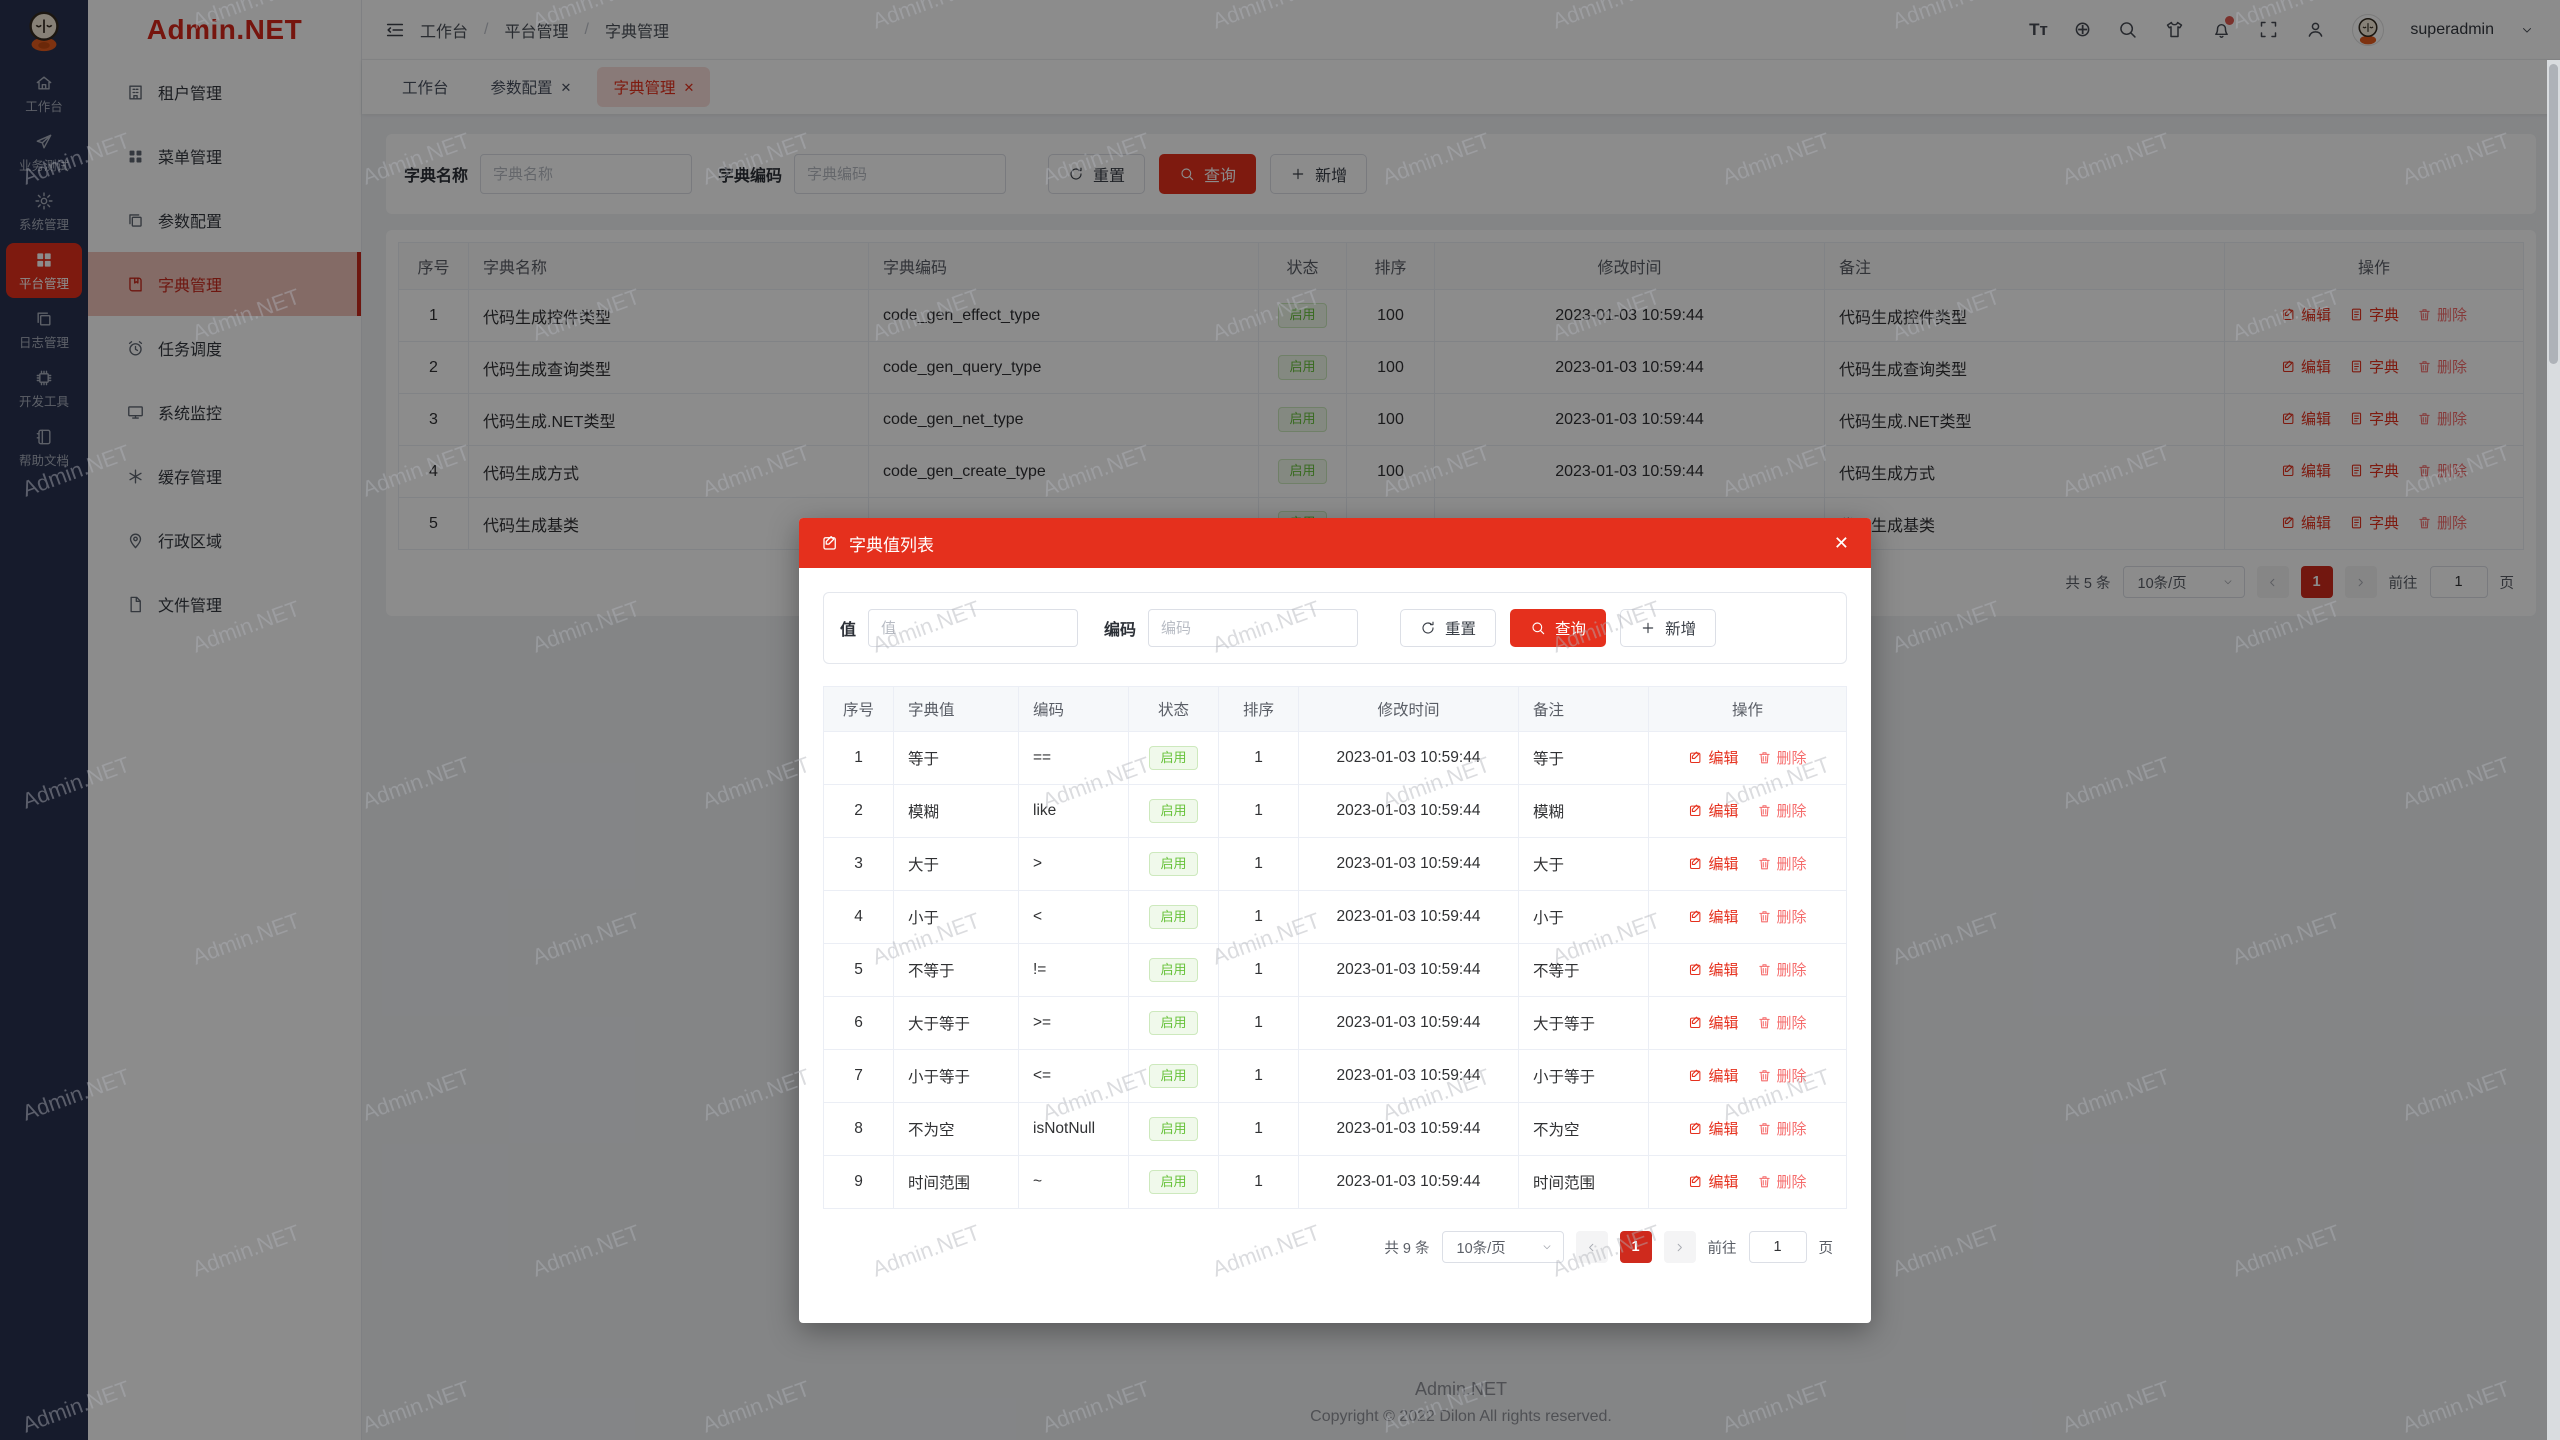 The width and height of the screenshot is (2560, 1440). Describe the element at coordinates (224, 156) in the screenshot. I see `sidebar-item-menu-mgmt: 菜单管理` at that location.